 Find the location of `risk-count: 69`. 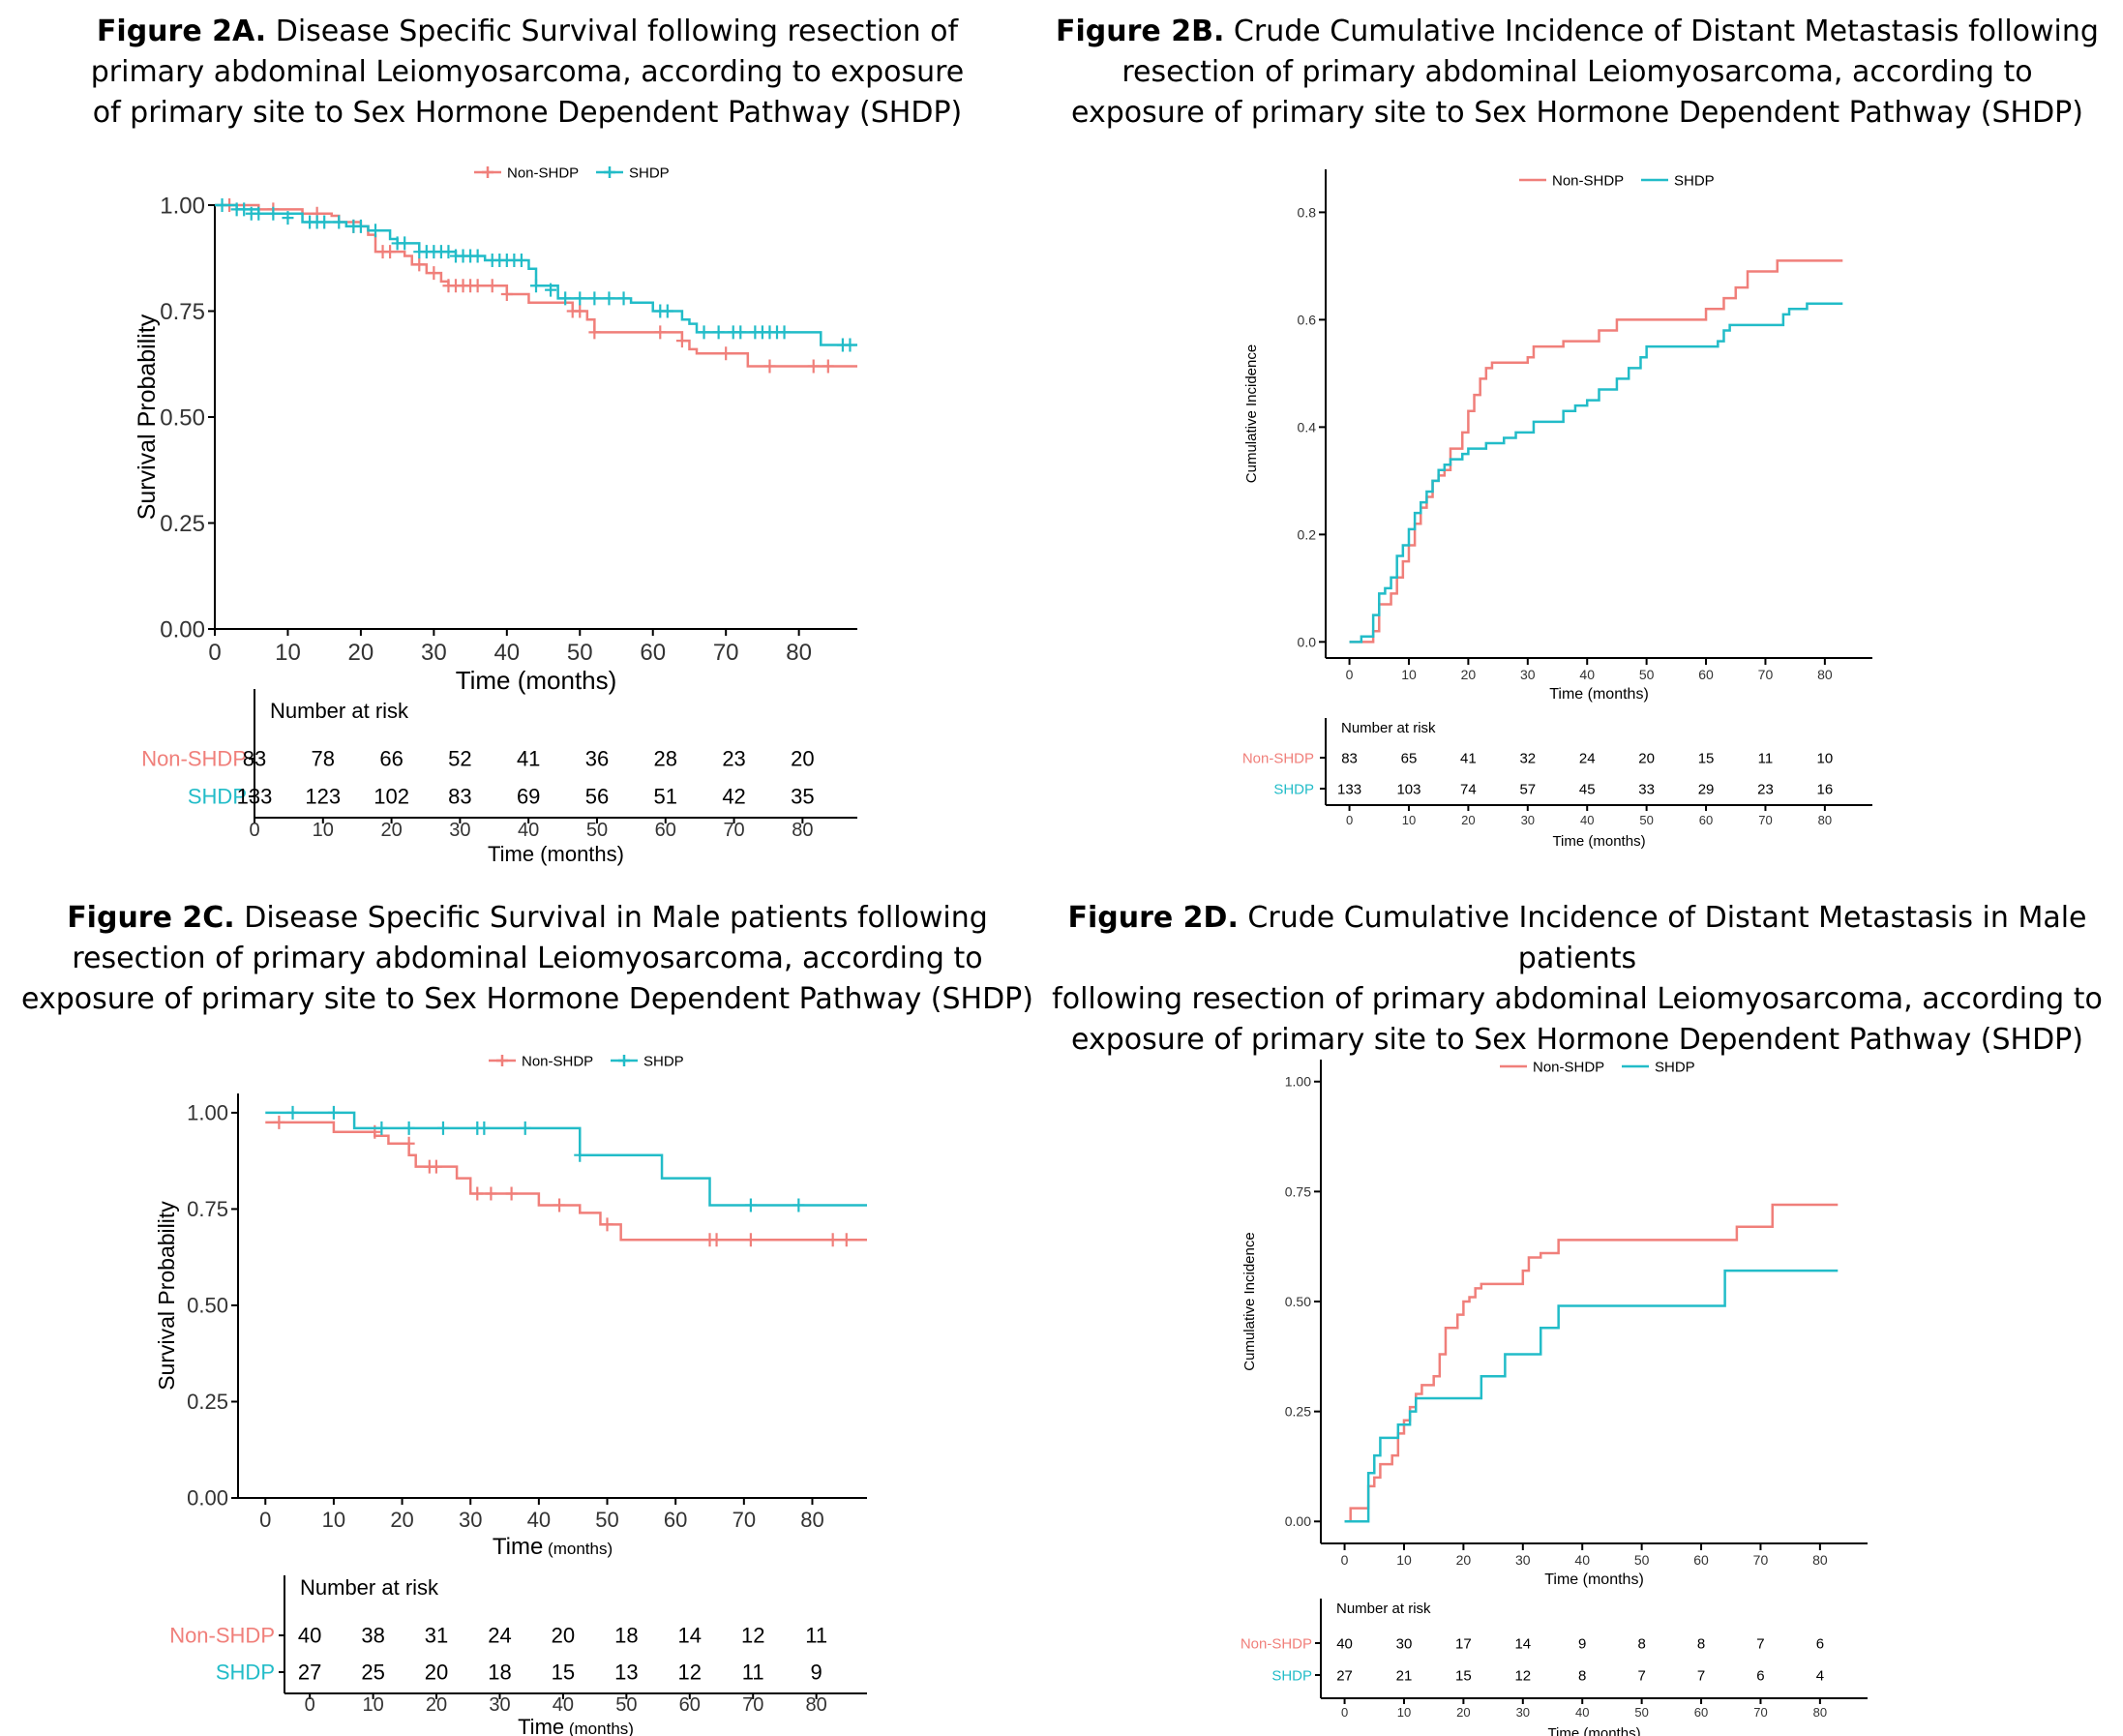

risk-count: 69 is located at coordinates (528, 797).